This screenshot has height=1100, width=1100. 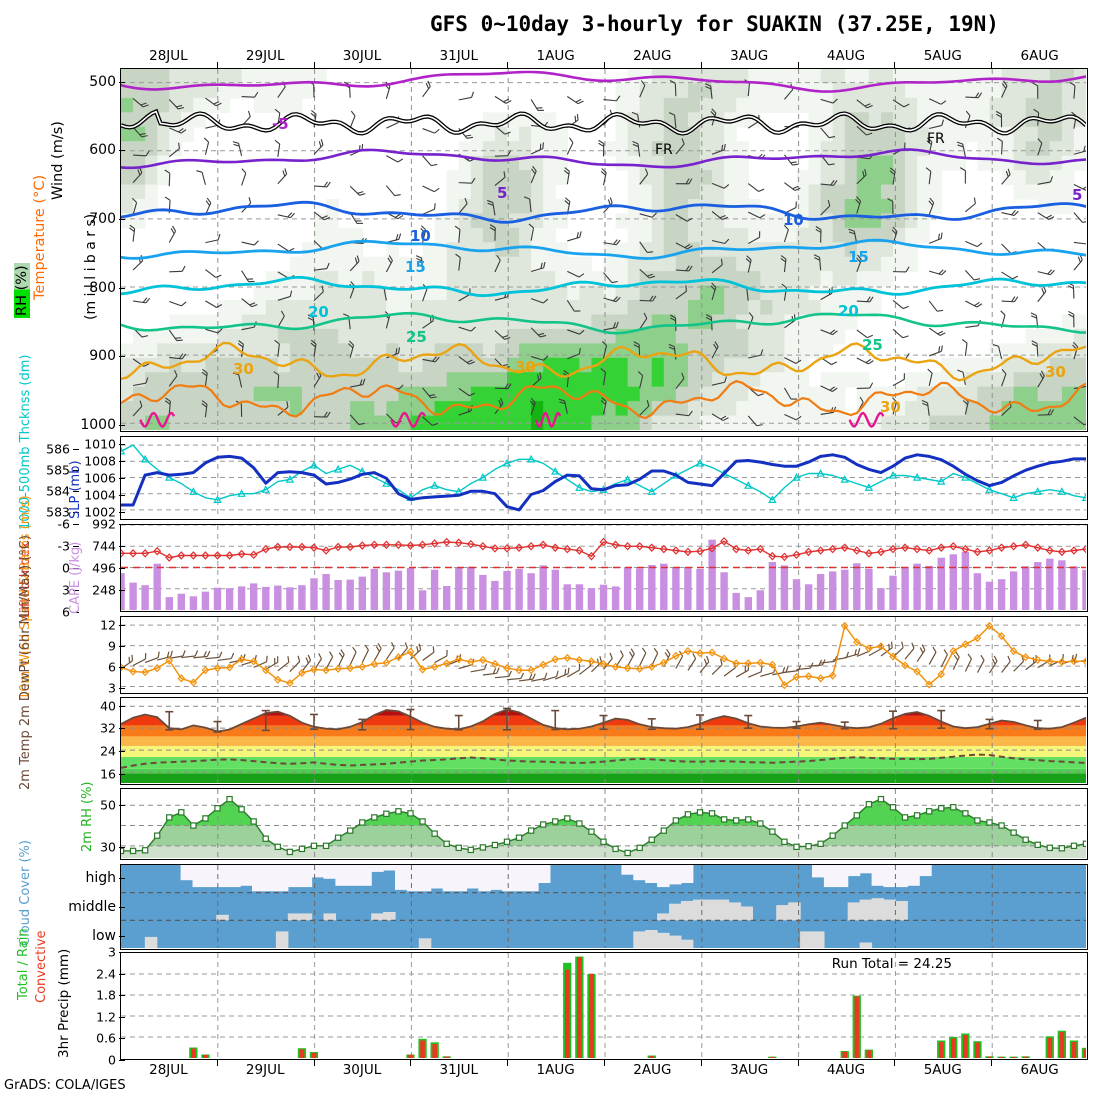 I want to click on axis-tick-label: 584, so click(x=58, y=491).